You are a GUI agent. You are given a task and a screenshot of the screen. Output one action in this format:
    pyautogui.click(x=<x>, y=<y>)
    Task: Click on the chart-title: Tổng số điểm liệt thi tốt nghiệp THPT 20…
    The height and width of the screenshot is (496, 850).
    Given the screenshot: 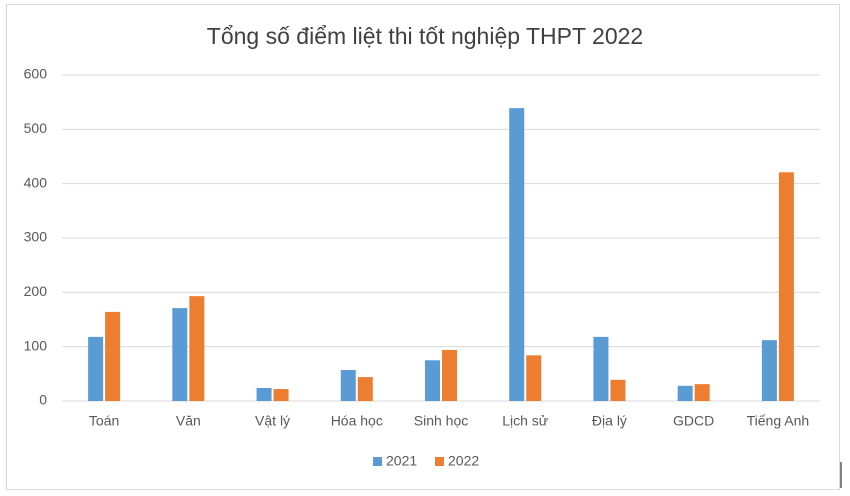 What is the action you would take?
    pyautogui.click(x=425, y=36)
    